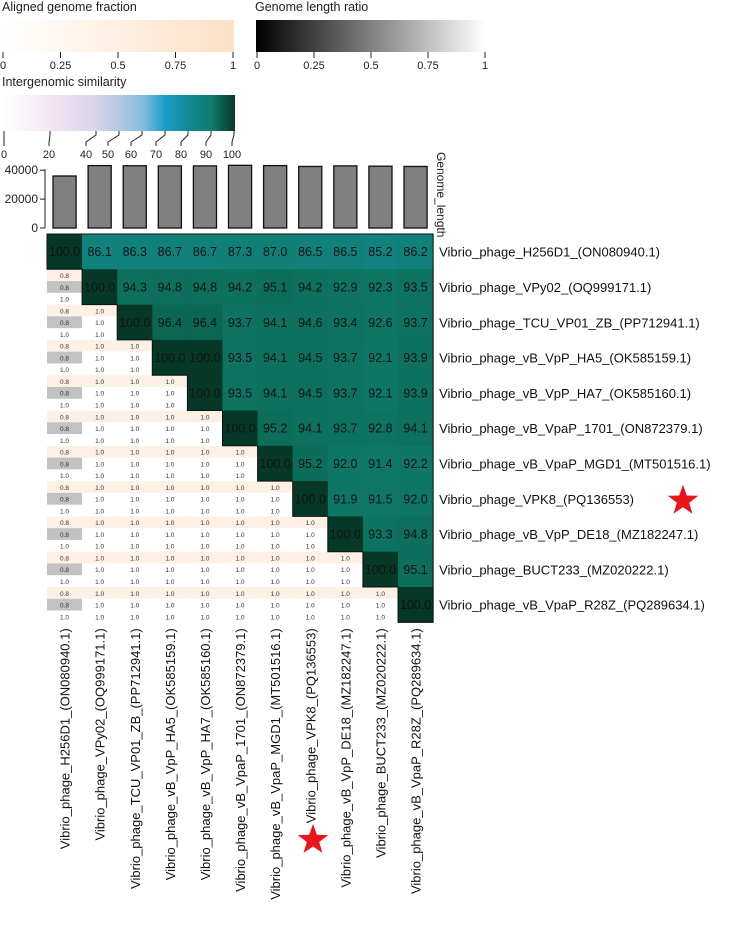 The image size is (744, 930). Describe the element at coordinates (427, 66) in the screenshot. I see `legend-length-tick-label: 0.75` at that location.